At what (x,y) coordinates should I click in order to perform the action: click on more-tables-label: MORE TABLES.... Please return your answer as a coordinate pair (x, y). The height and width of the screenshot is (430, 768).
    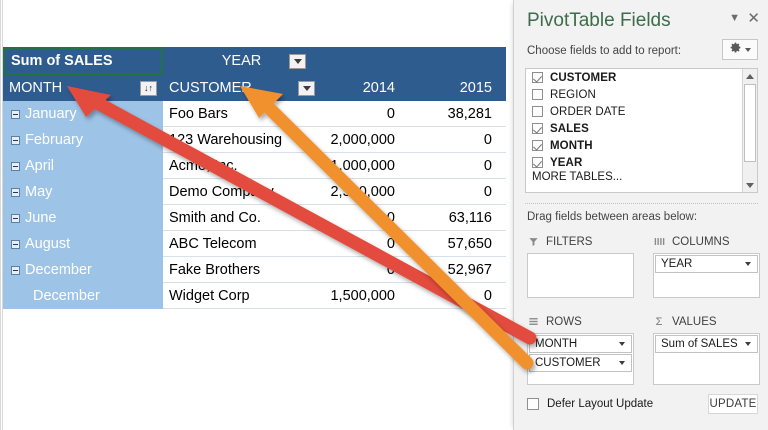
    Looking at the image, I should click on (577, 175).